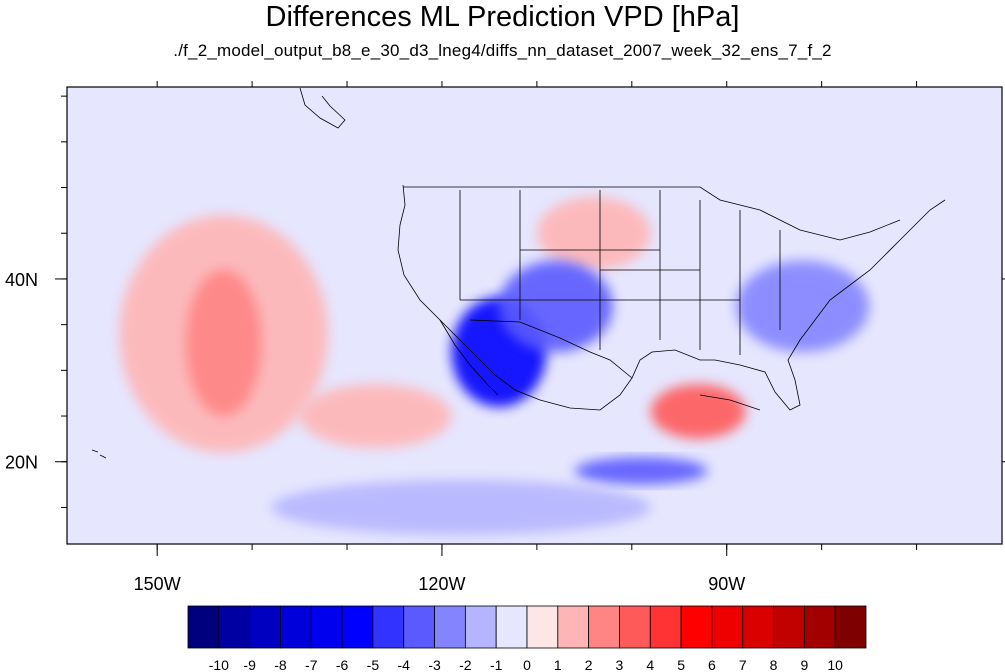  What do you see at coordinates (774, 664) in the screenshot?
I see `colorbar-label: 8` at bounding box center [774, 664].